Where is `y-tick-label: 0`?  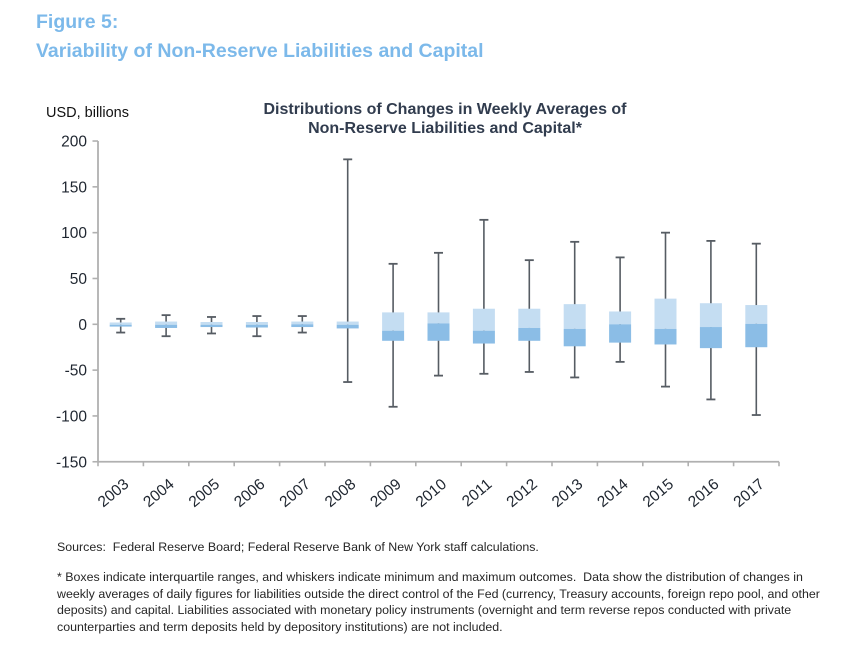 y-tick-label: 0 is located at coordinates (82, 325).